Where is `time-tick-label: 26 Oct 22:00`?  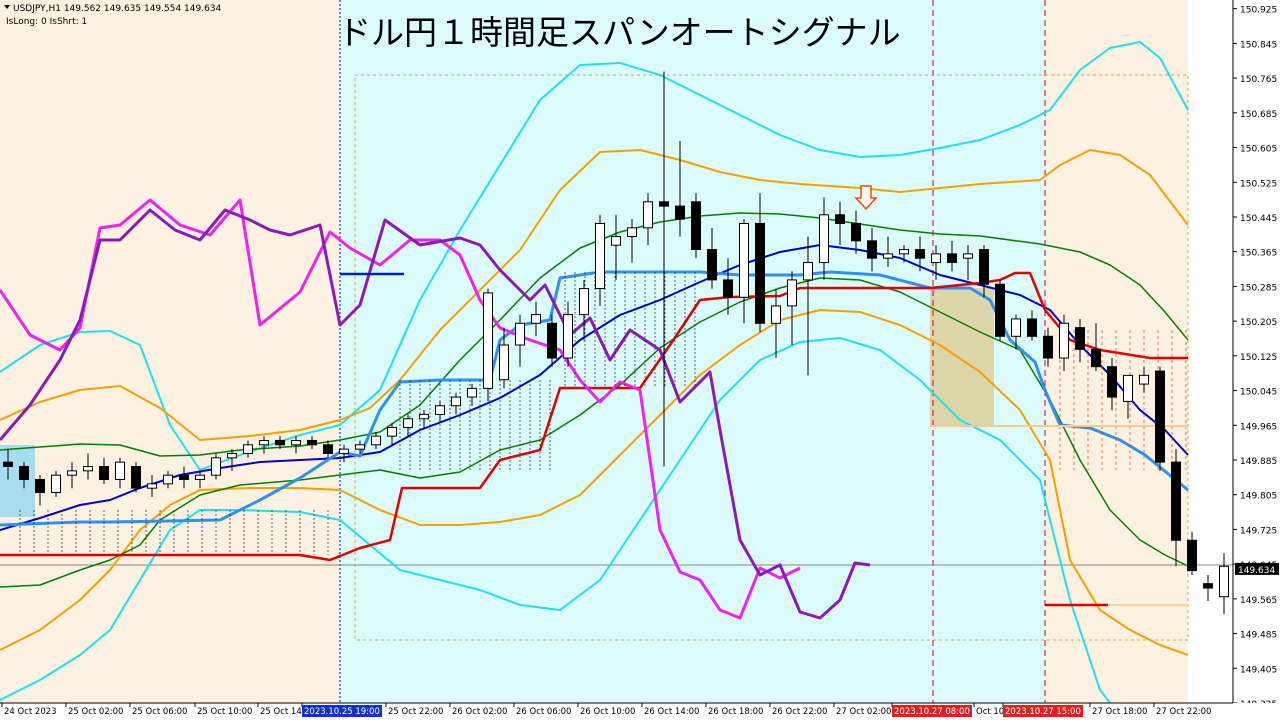 time-tick-label: 26 Oct 22:00 is located at coordinates (799, 712).